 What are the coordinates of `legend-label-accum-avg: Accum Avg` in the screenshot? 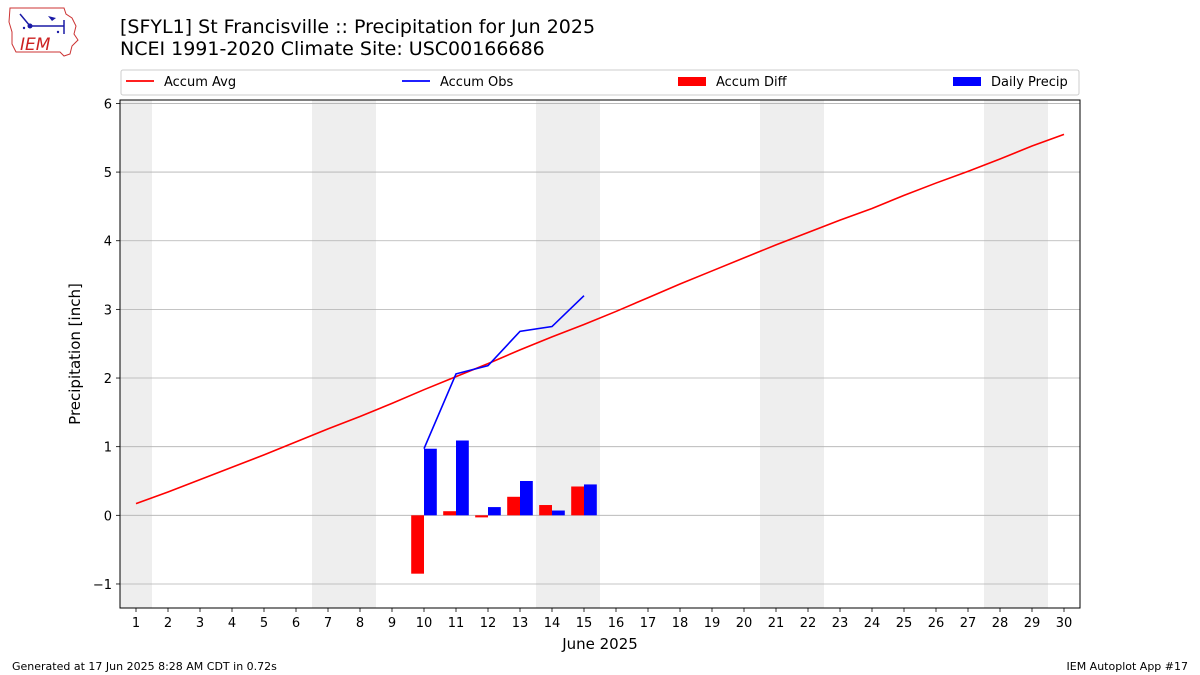 It's located at (200, 82).